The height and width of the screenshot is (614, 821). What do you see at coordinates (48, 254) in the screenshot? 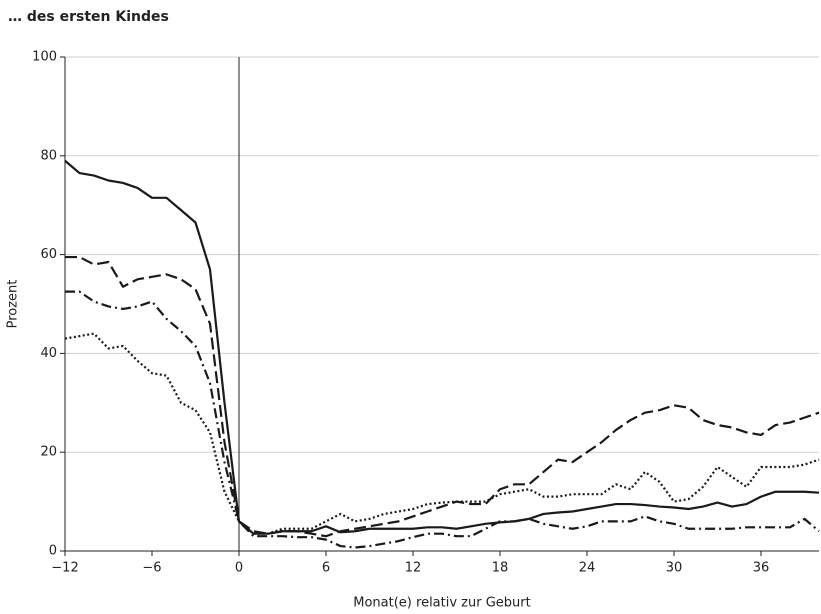
I see `y-tick-label: 60` at bounding box center [48, 254].